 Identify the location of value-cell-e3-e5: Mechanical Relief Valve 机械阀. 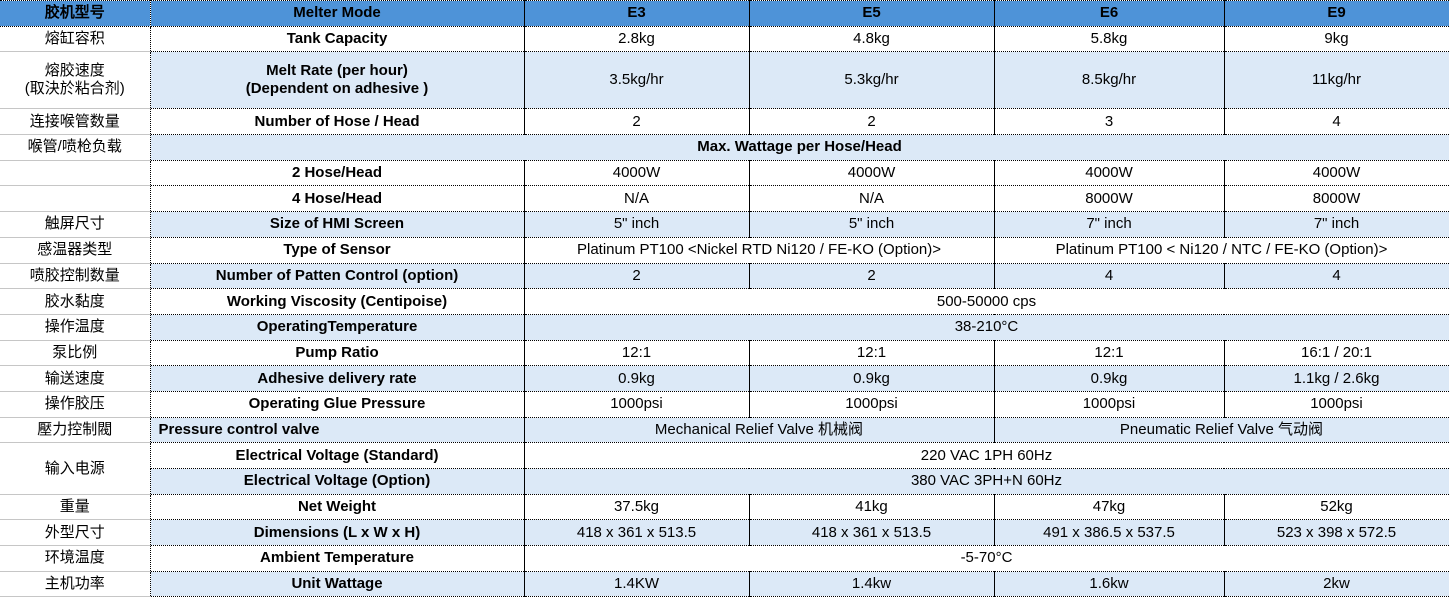
(758, 430).